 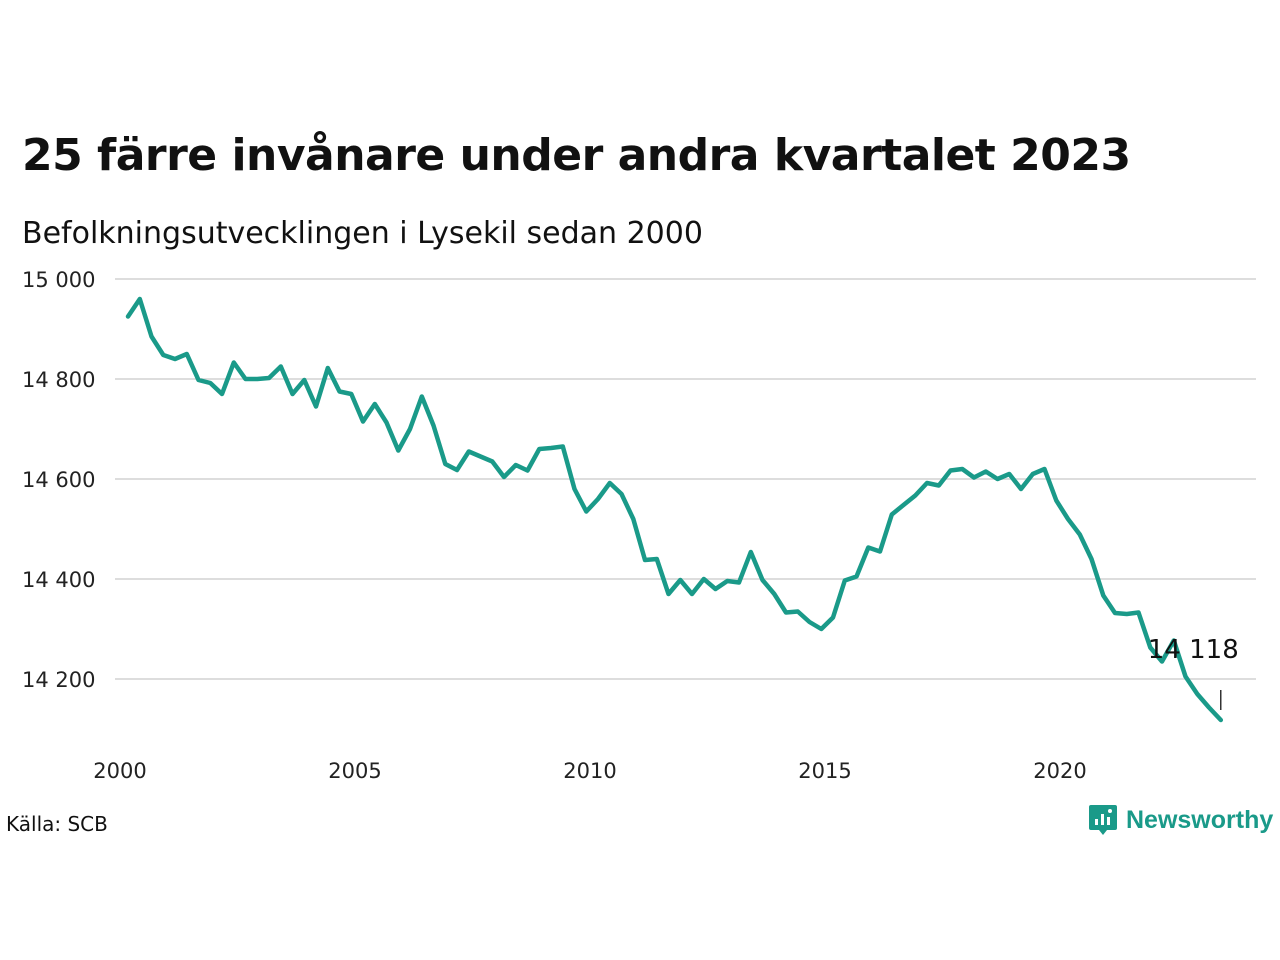 I want to click on y-tick-label: 14 200, so click(x=58, y=680).